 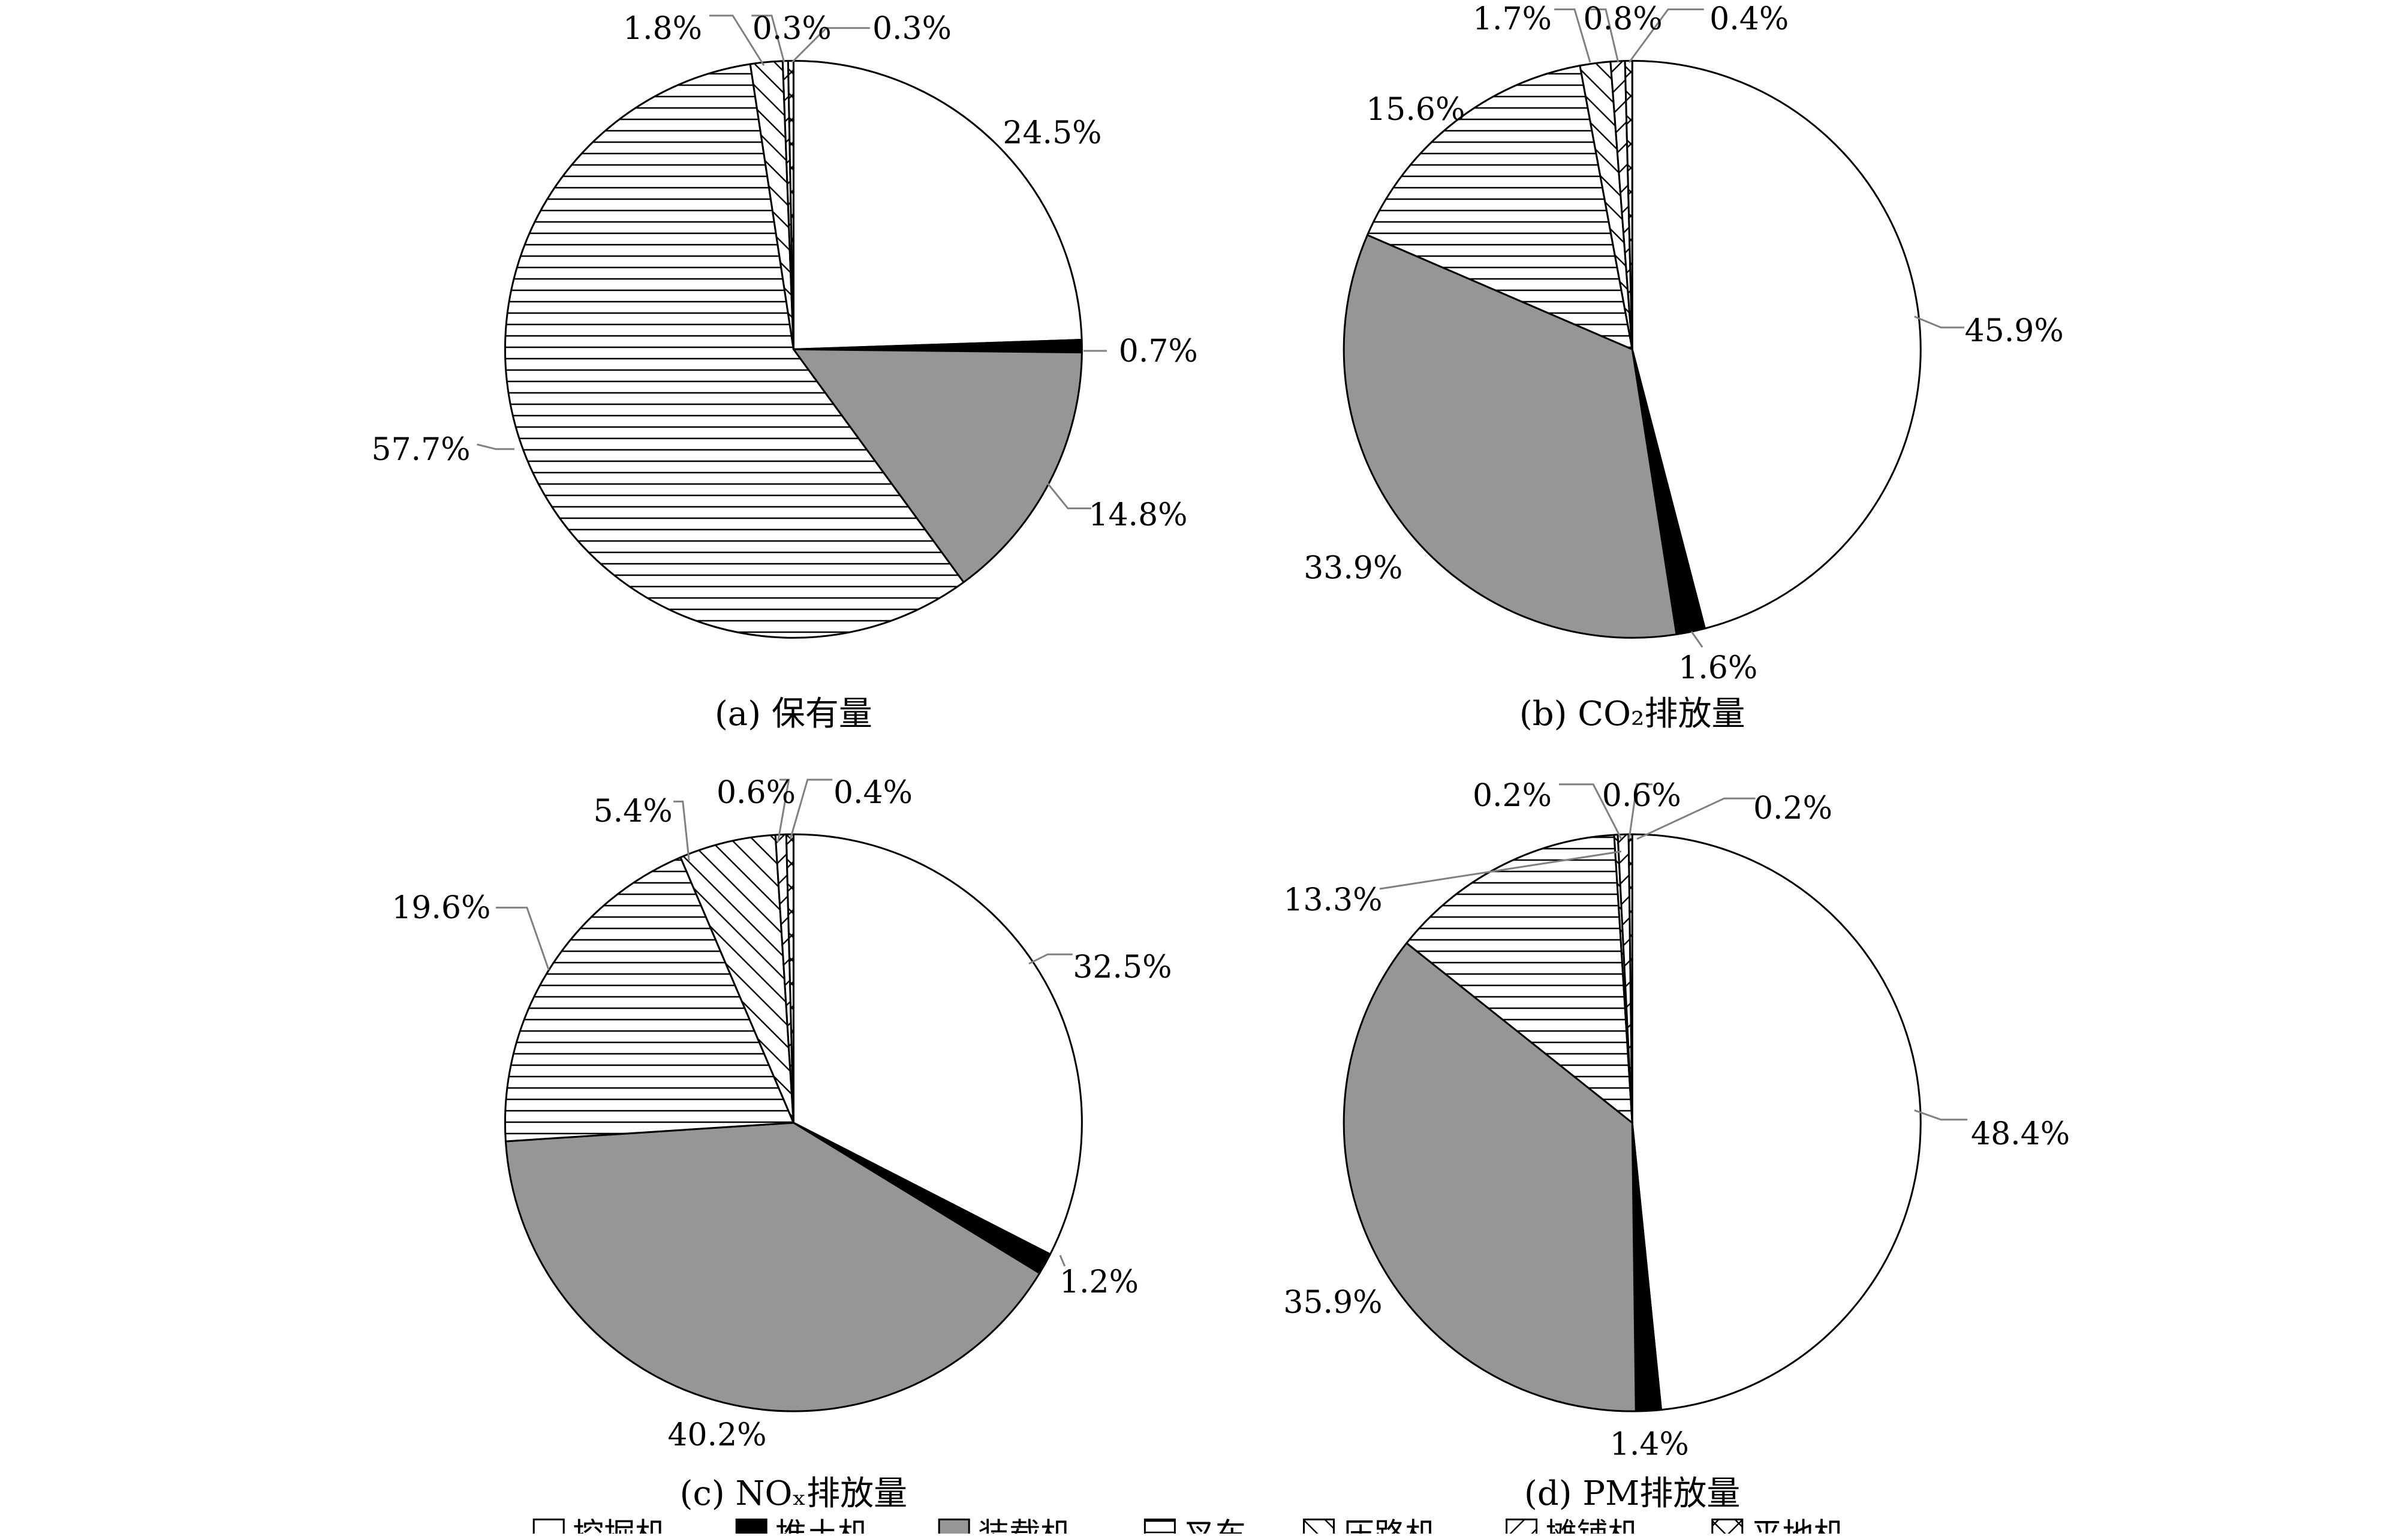 I want to click on data-label-2: 1.4%, so click(x=1649, y=1445).